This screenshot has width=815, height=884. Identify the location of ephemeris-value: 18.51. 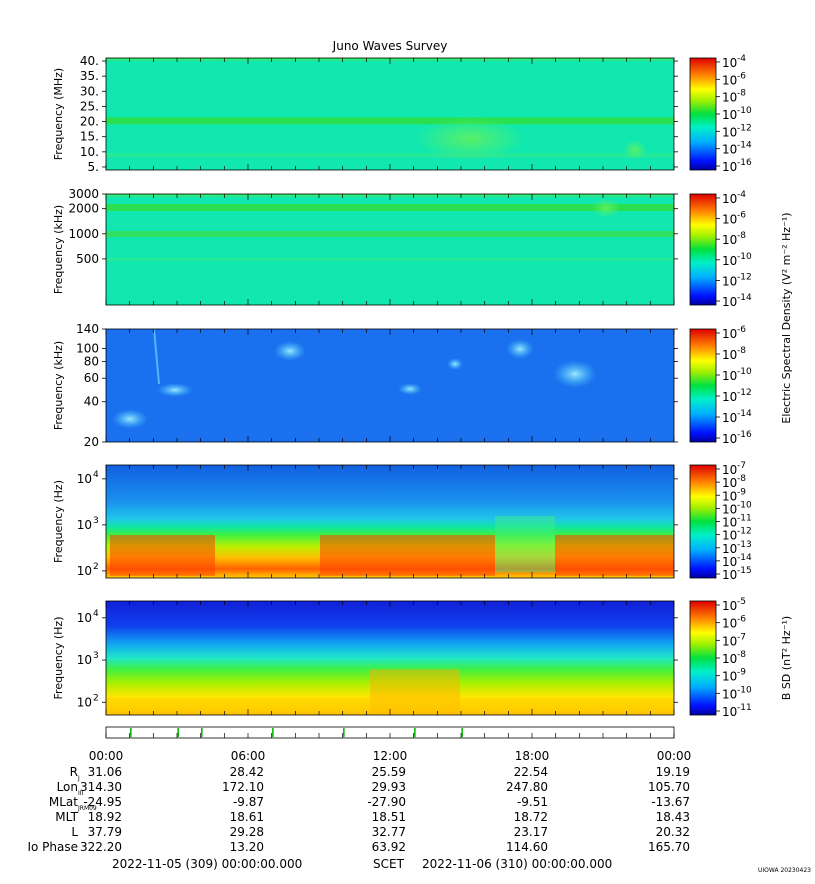
(389, 817).